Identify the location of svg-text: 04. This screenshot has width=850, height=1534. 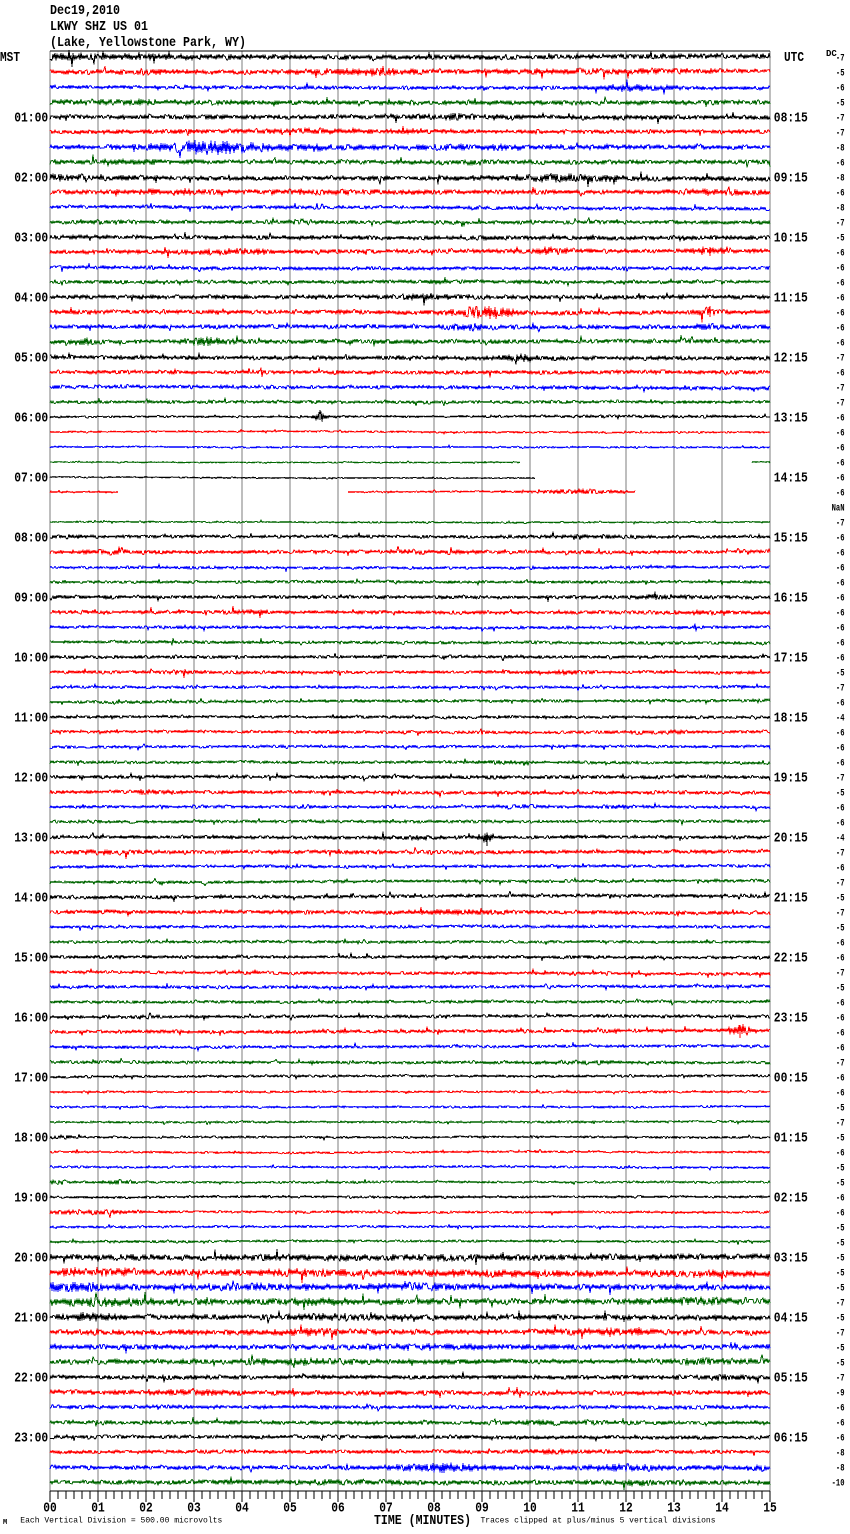
(242, 1509).